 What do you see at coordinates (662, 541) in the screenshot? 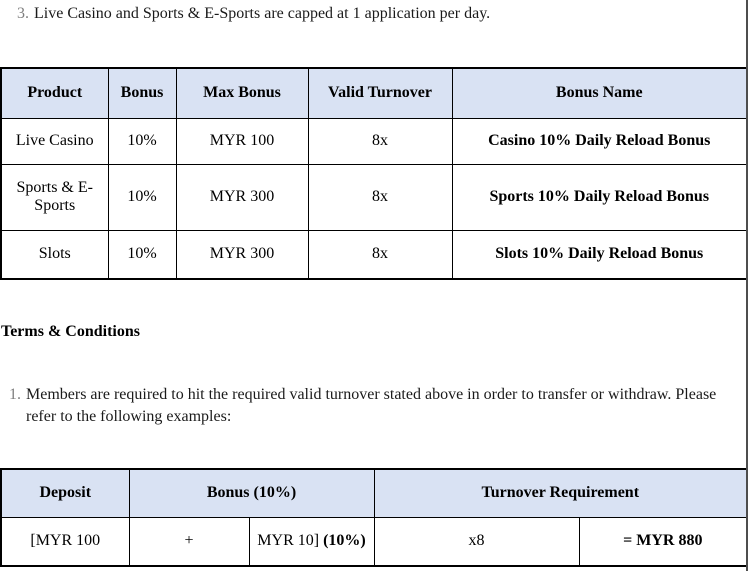
I see `cell-total: = MYR 880` at bounding box center [662, 541].